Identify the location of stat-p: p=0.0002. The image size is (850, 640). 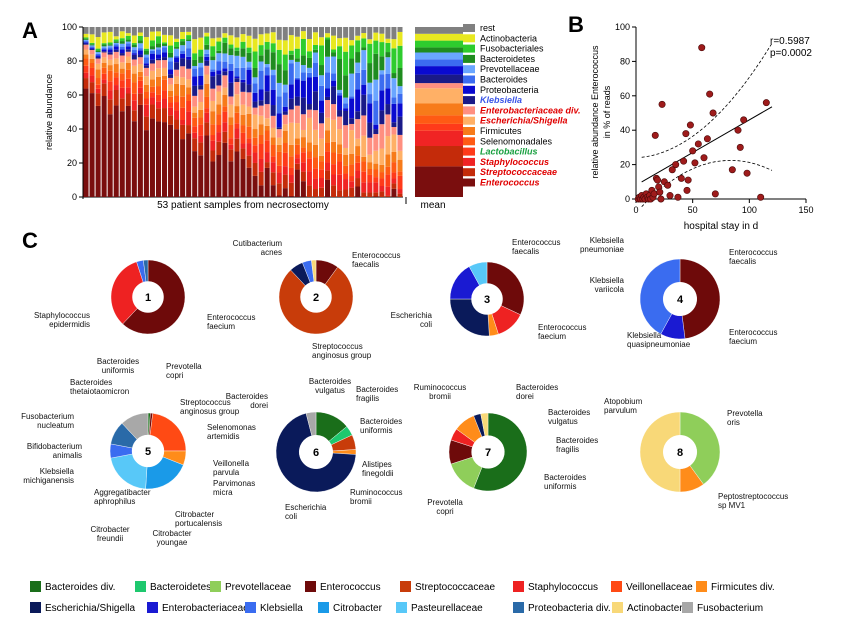
(791, 53).